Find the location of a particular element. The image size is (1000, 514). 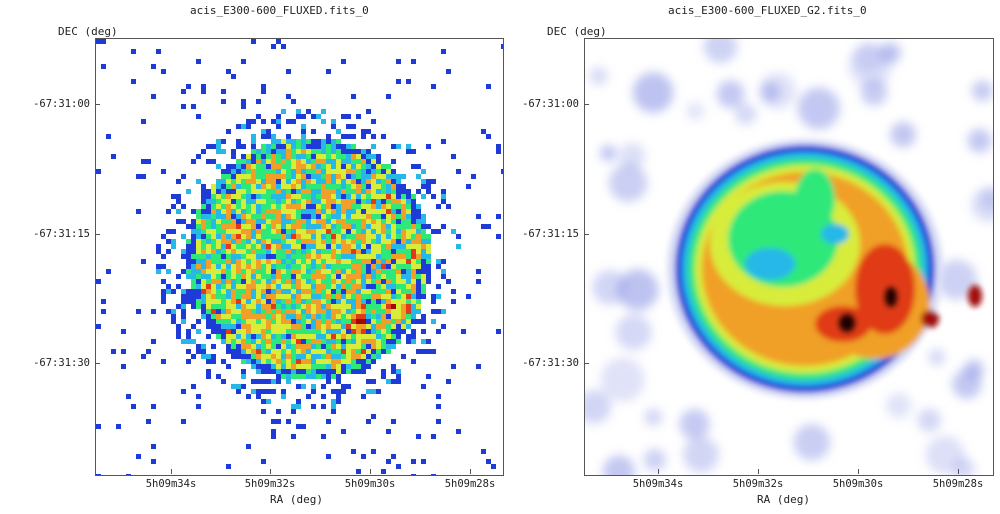

right-panel-title: acis_E300-600_FLUXED_G2.fits_0 is located at coordinates (767, 10).